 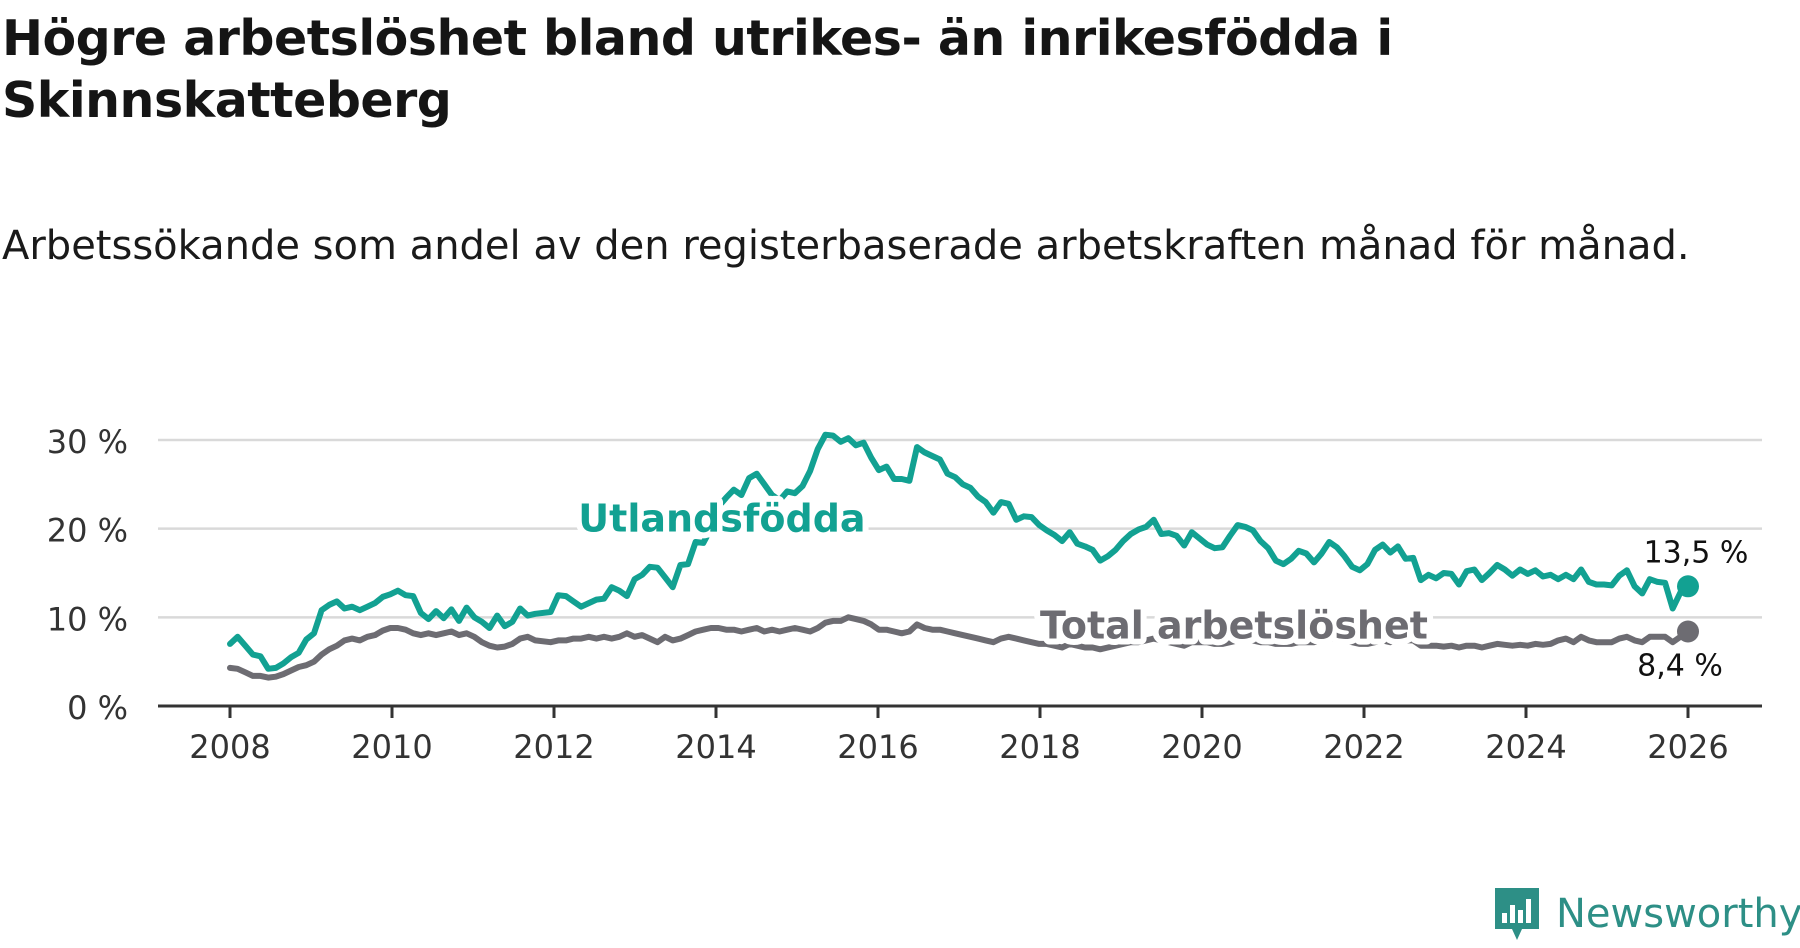 What do you see at coordinates (87, 531) in the screenshot?
I see `y-tick-label: 20 %` at bounding box center [87, 531].